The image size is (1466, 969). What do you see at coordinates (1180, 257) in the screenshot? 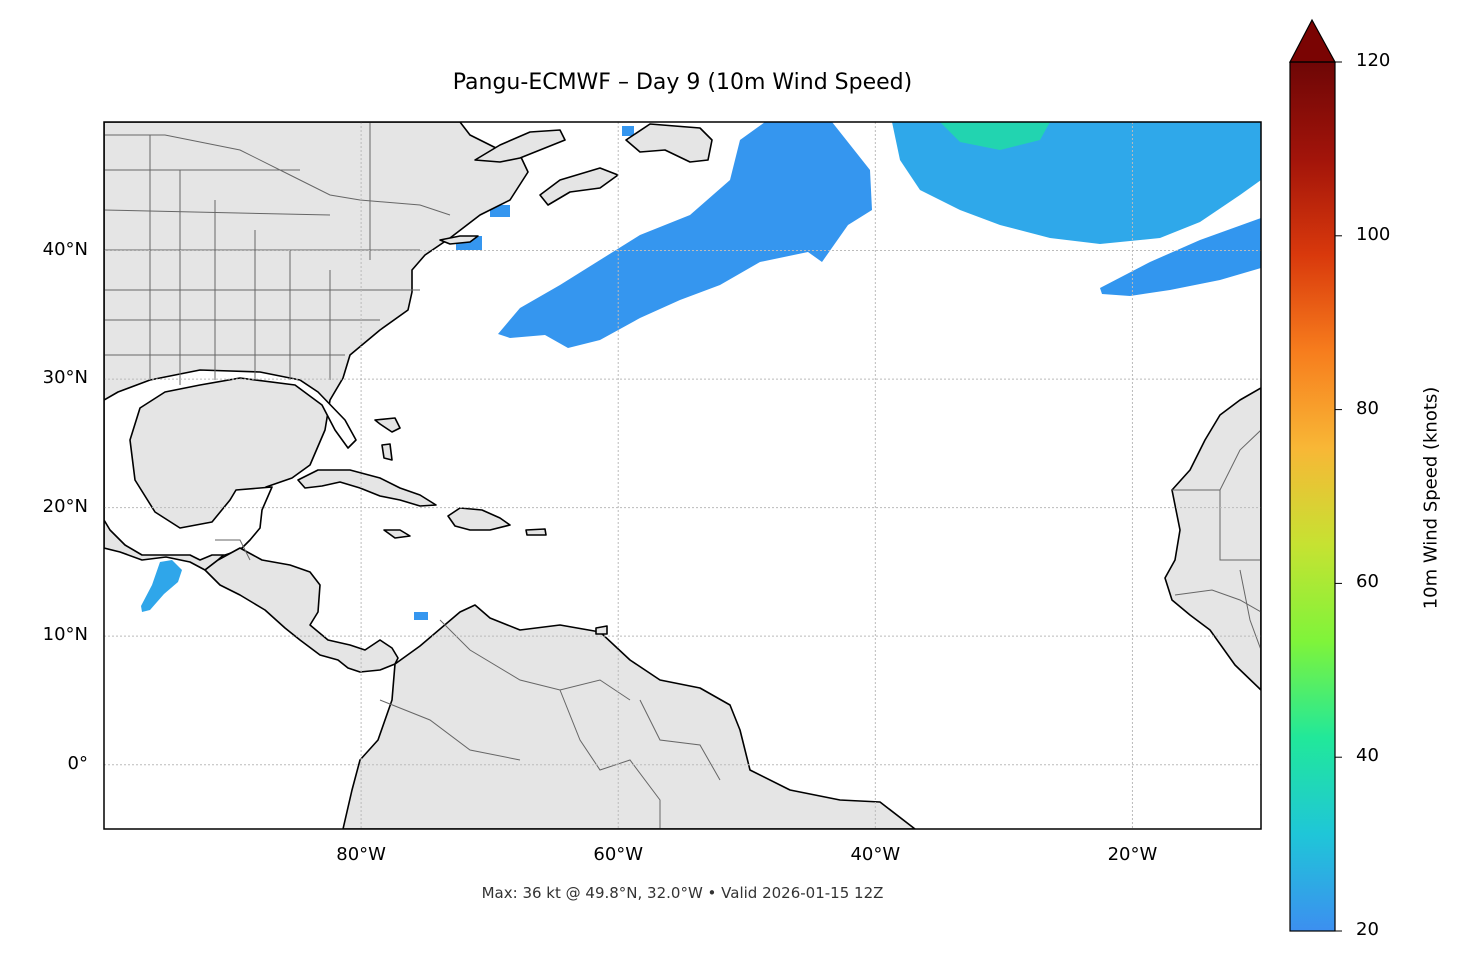
I see `wind-area-iberia` at bounding box center [1180, 257].